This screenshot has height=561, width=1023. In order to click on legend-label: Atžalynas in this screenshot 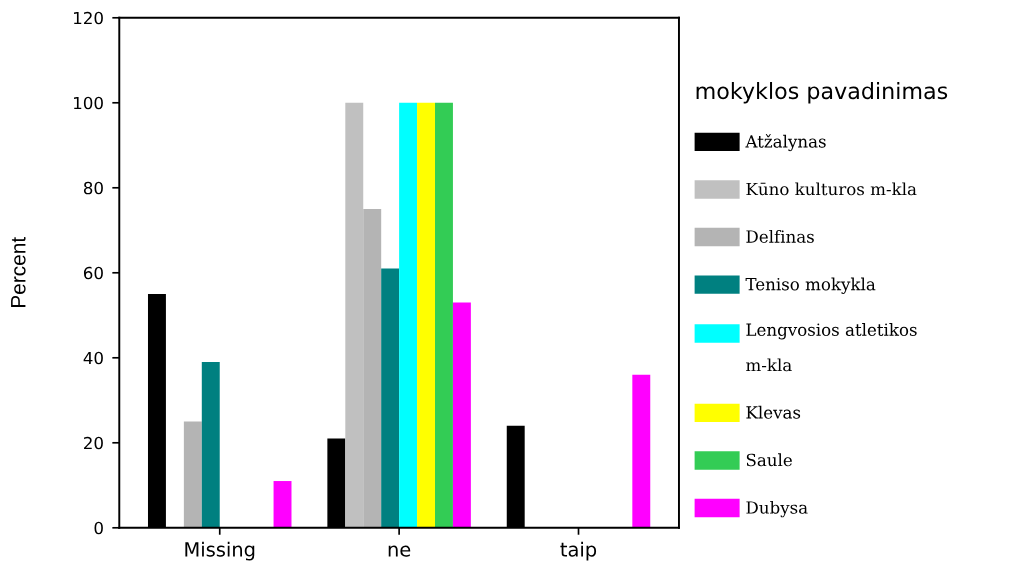, I will do `click(785, 143)`.